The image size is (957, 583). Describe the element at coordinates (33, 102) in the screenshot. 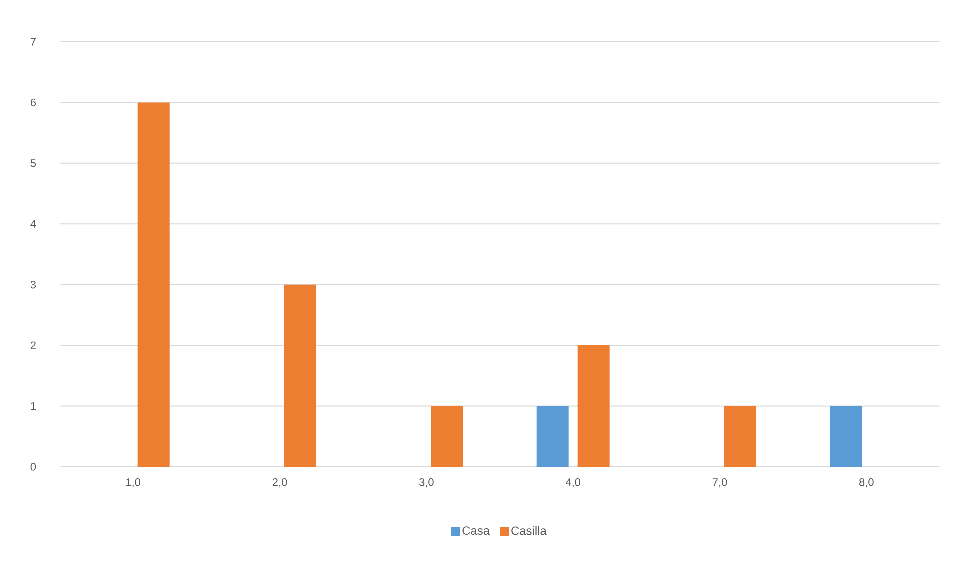

I see `y-tick-label: 6` at that location.